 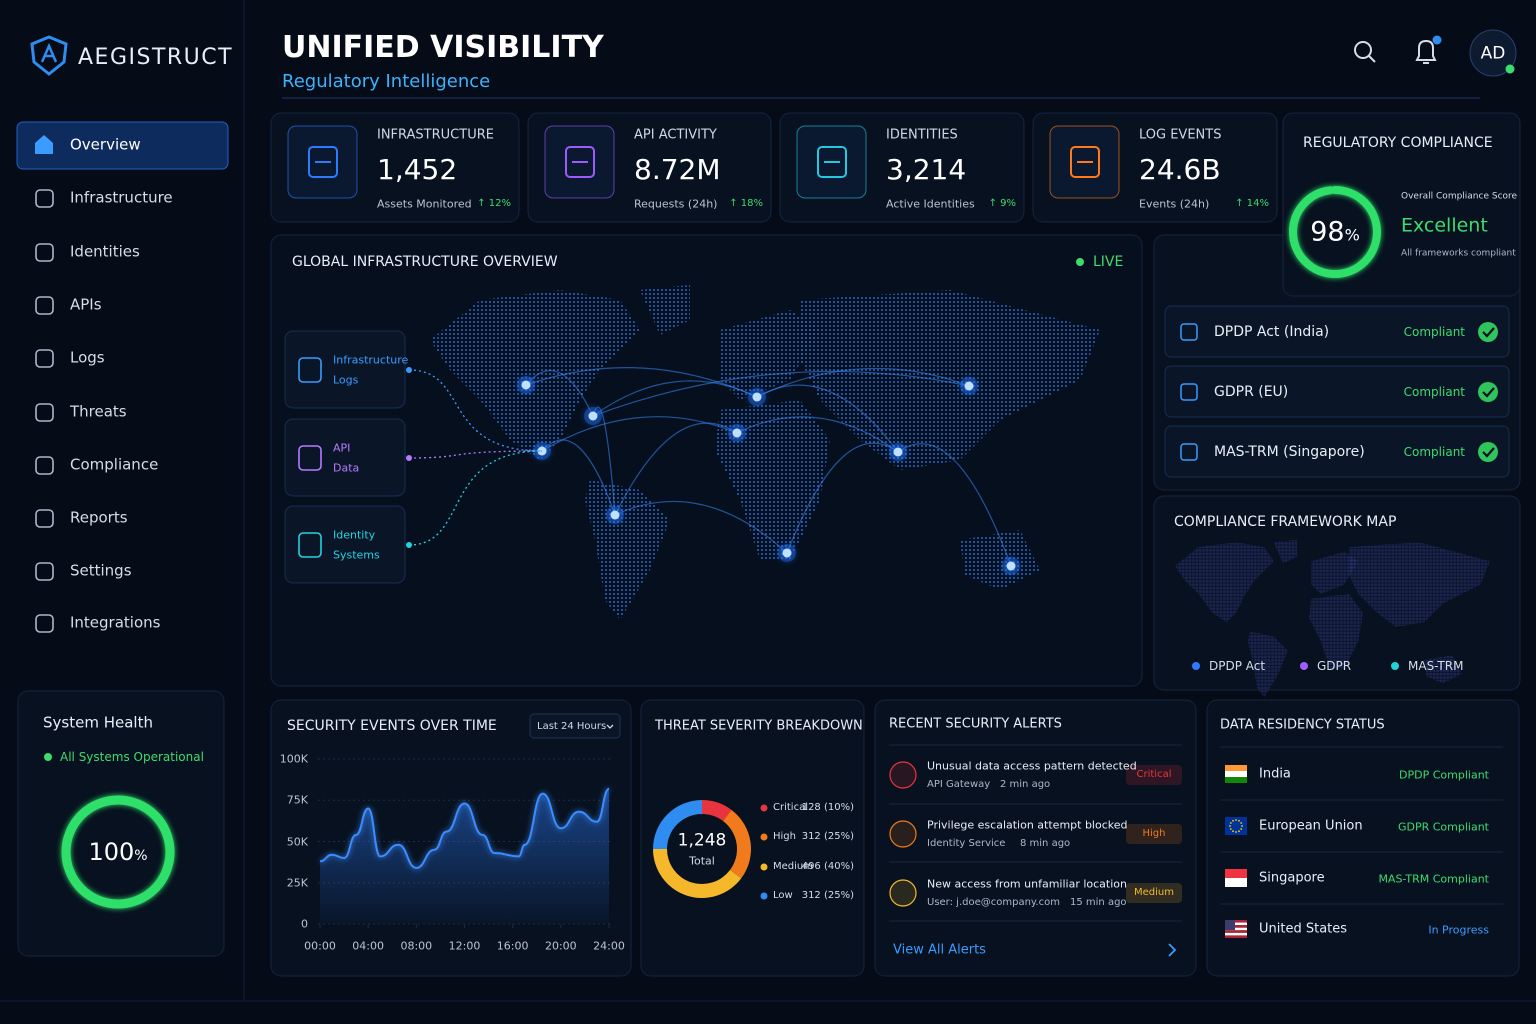 What do you see at coordinates (1352, 235) in the screenshot?
I see `ring-text: %` at bounding box center [1352, 235].